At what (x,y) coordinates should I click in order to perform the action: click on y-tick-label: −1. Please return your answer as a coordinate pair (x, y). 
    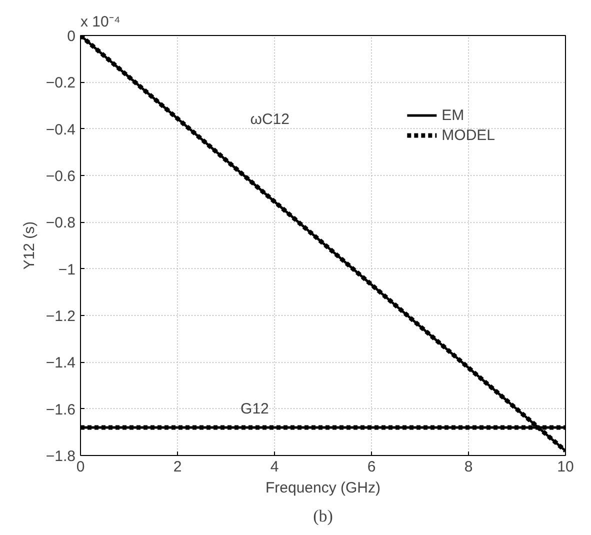
    Looking at the image, I should click on (67, 269).